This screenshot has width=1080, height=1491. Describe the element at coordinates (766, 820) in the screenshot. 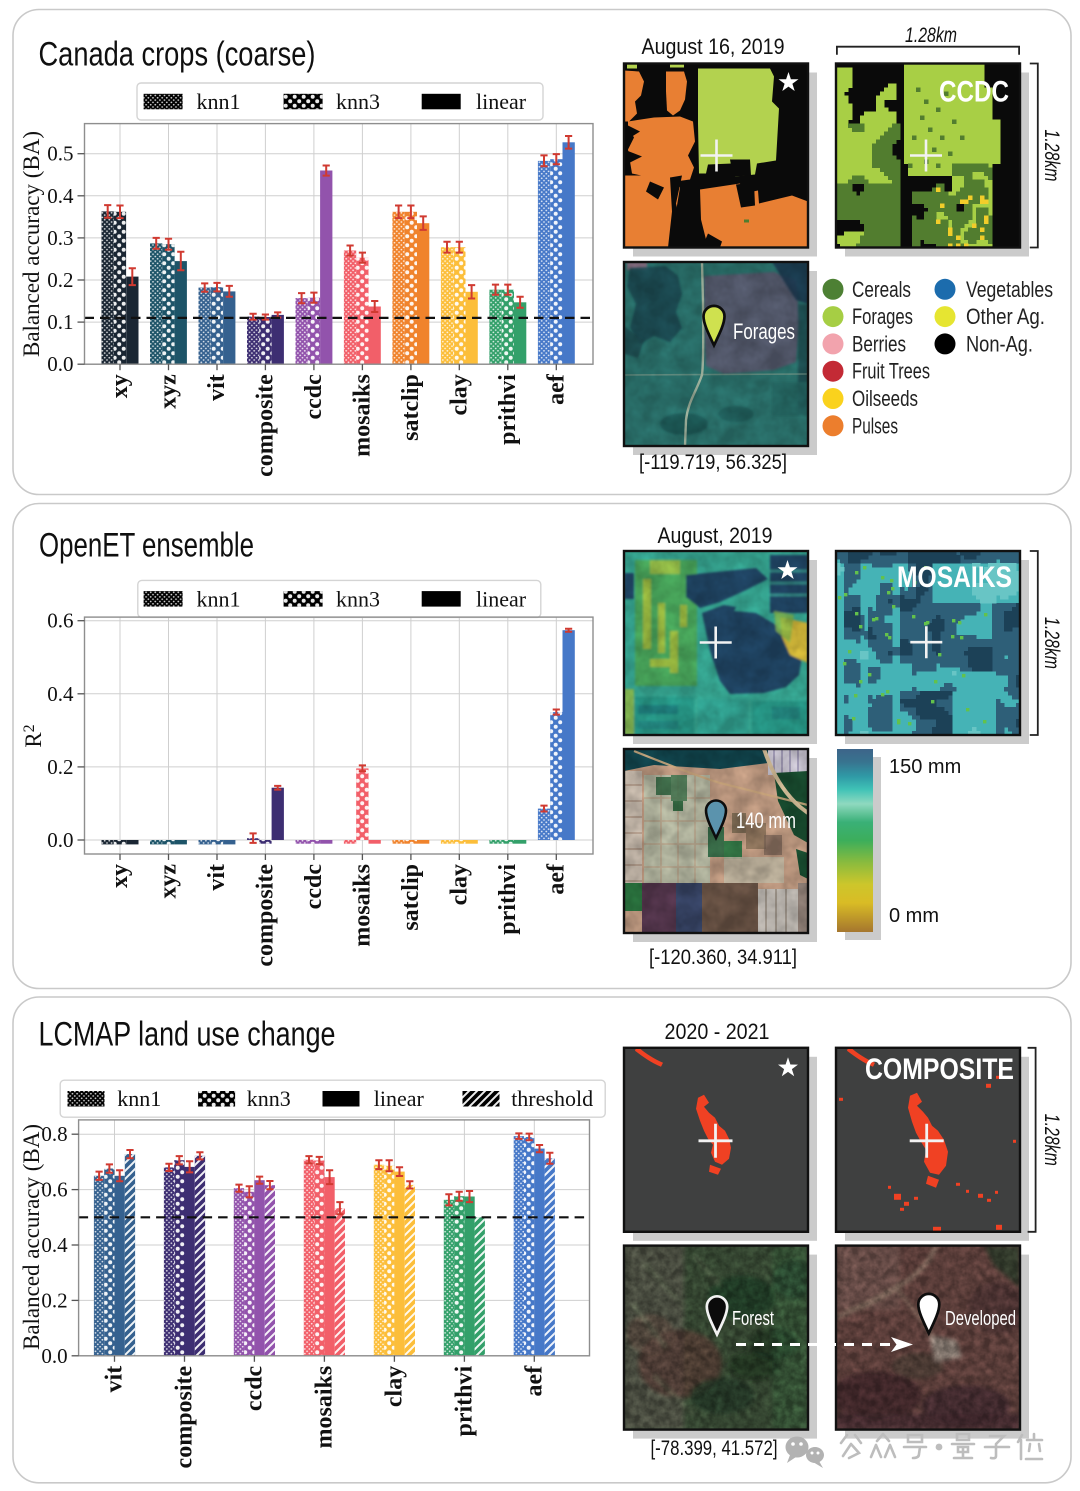

I see `svg-text: 140 mm` at that location.